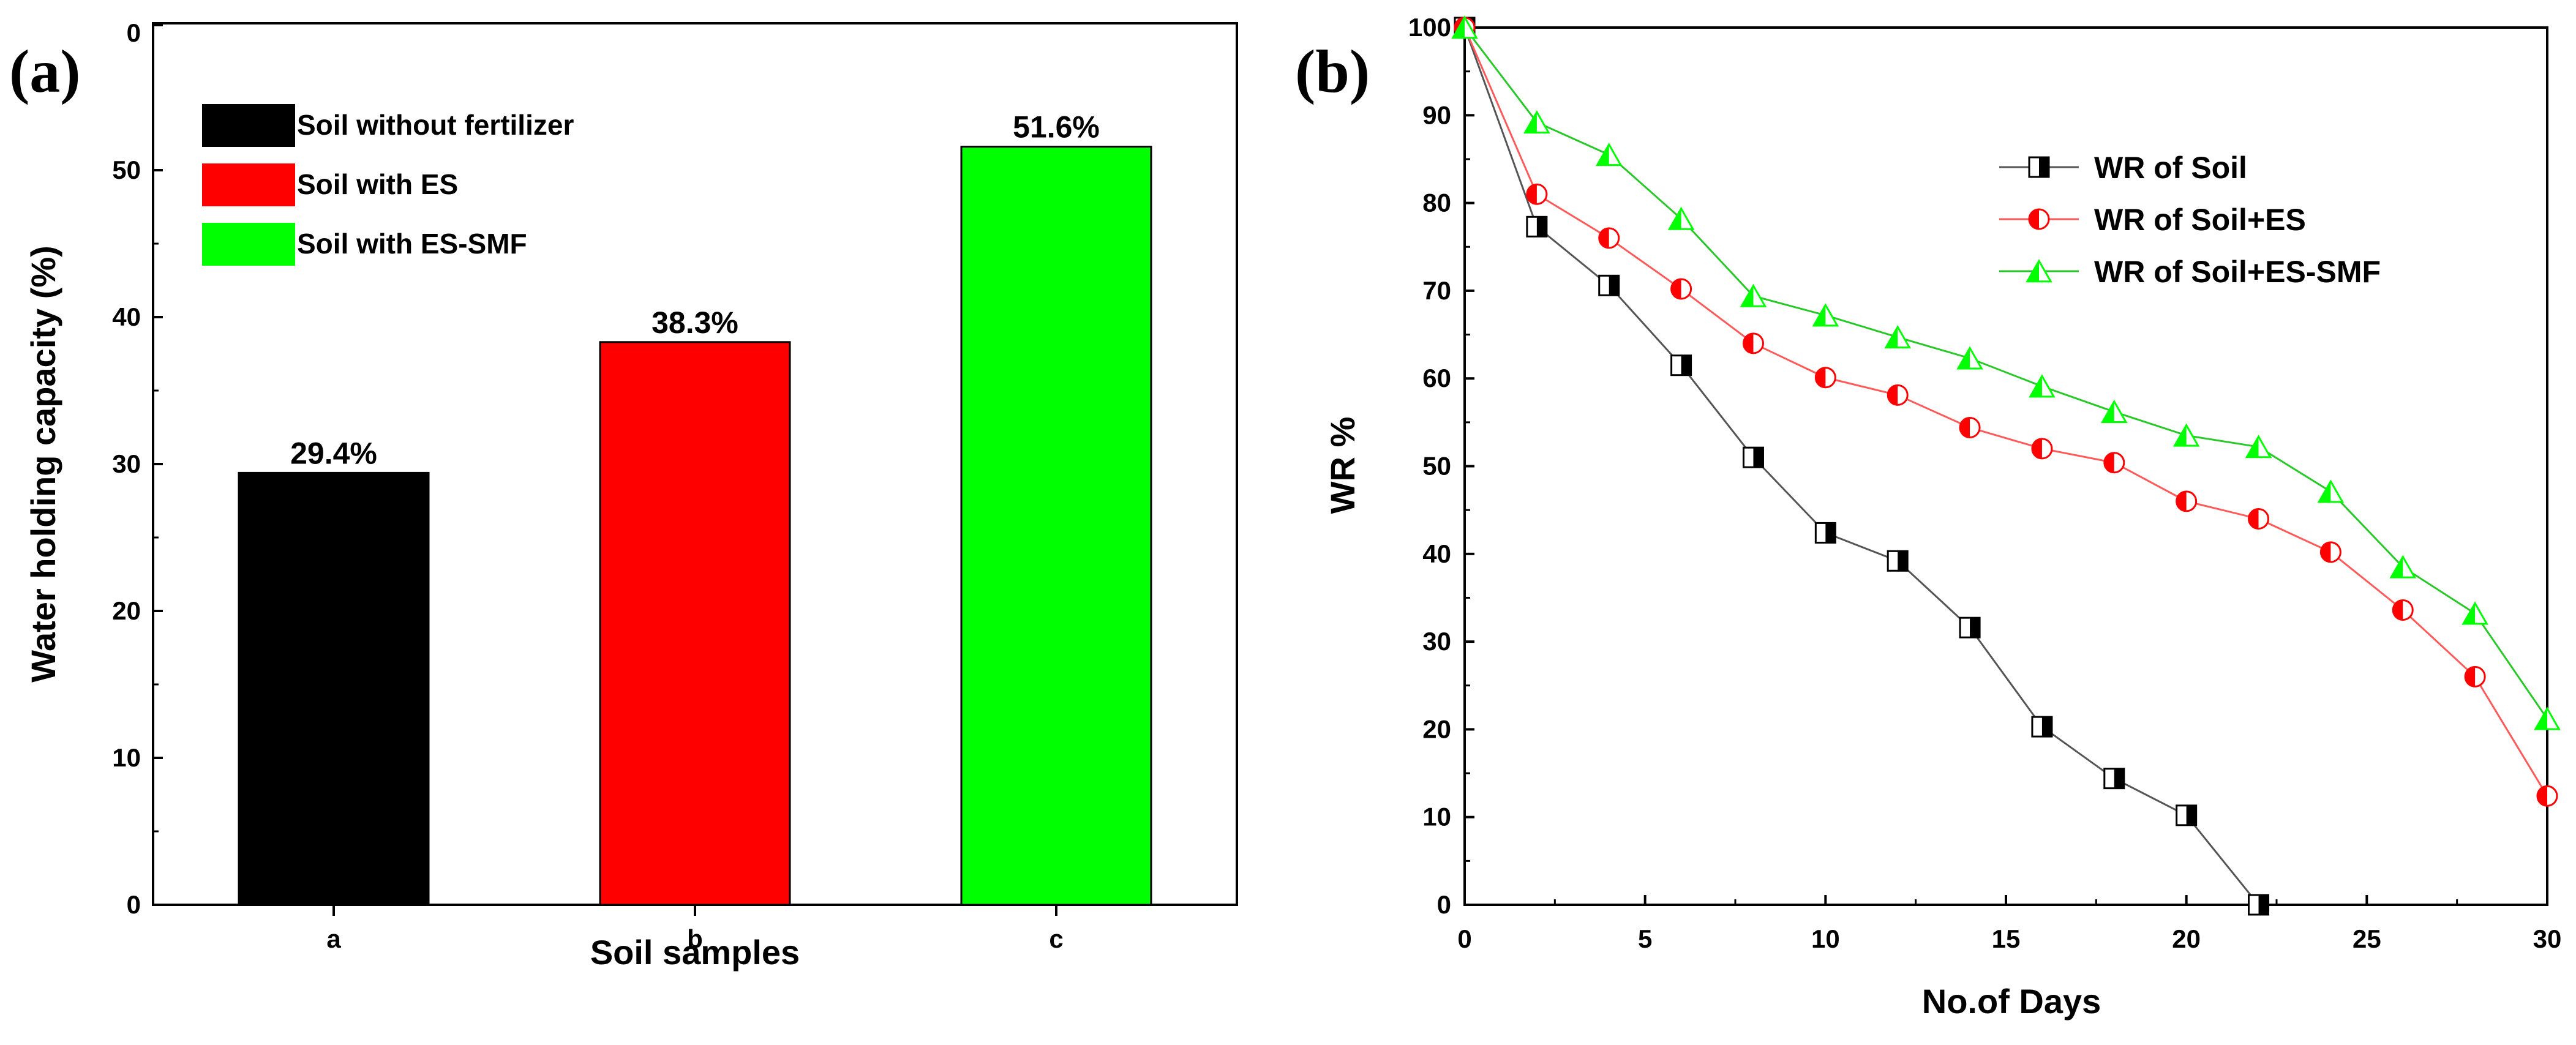  I want to click on panel-a-y-ticks: 0 10 20 30 40 50 0, so click(137, 468).